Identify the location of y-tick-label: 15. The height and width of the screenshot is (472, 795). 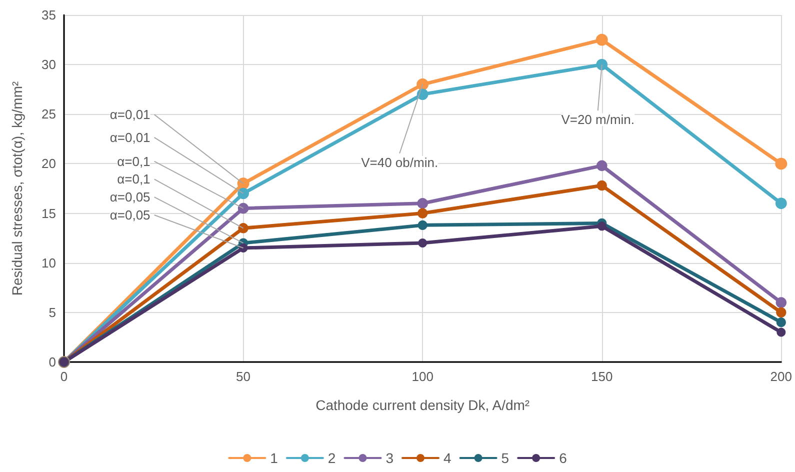
(49, 213).